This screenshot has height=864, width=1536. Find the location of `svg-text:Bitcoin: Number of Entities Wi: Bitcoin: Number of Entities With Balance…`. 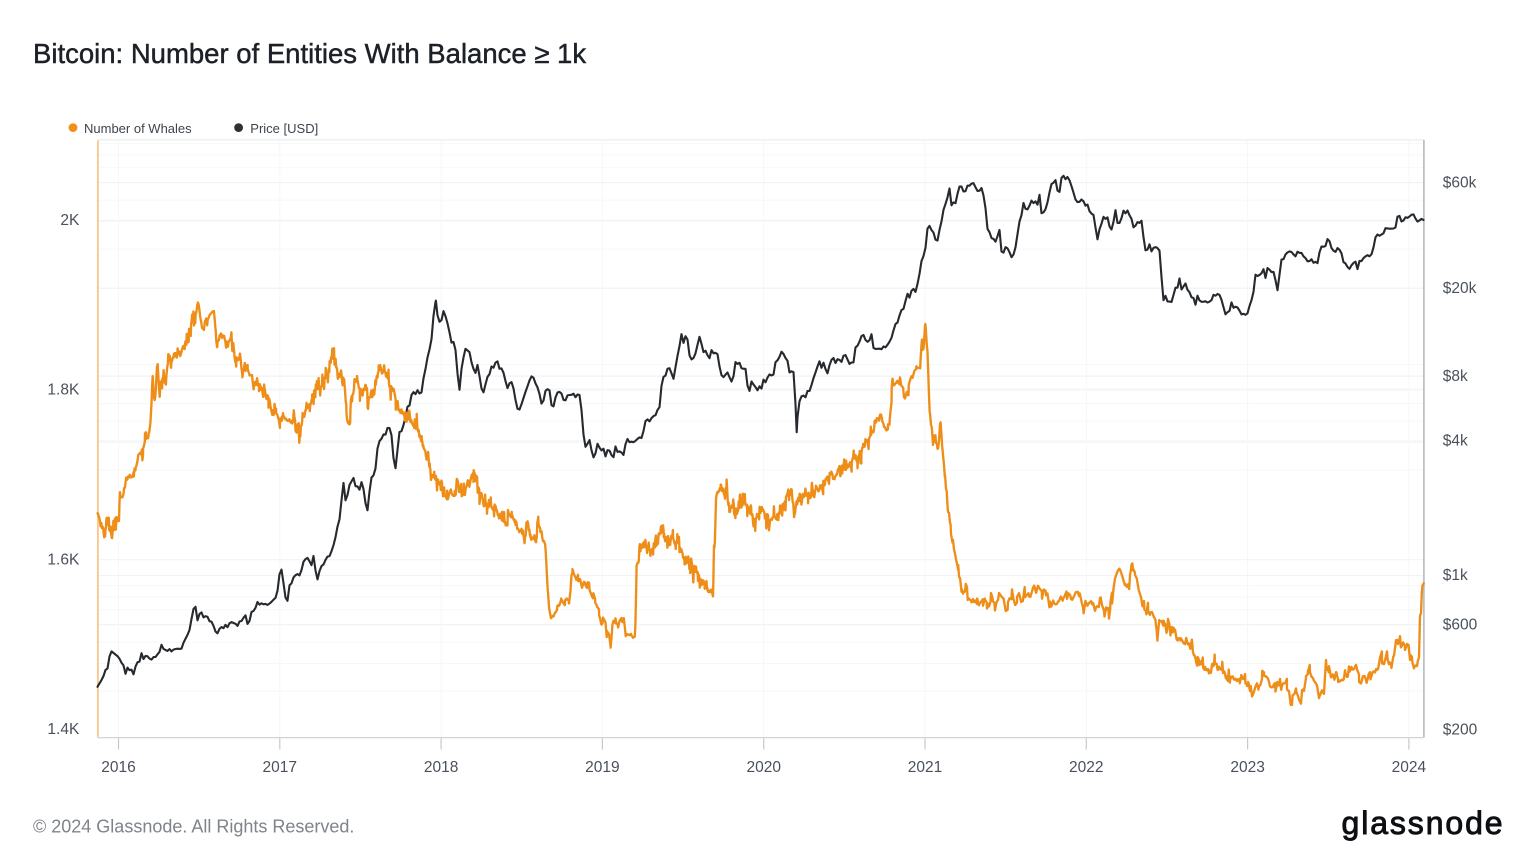

svg-text:Bitcoin: Number of Entities Wi: Bitcoin: Number of Entities With Balance… is located at coordinates (309, 53).